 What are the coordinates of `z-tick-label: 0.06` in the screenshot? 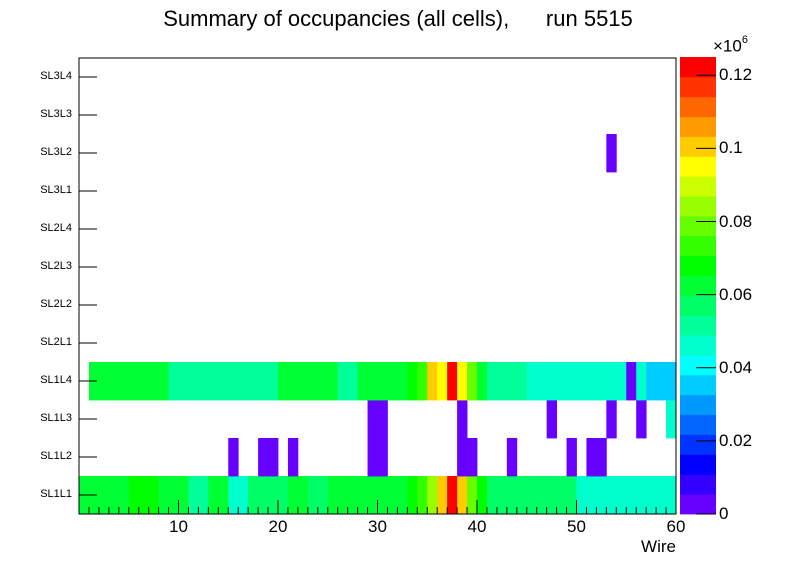 It's located at (736, 294).